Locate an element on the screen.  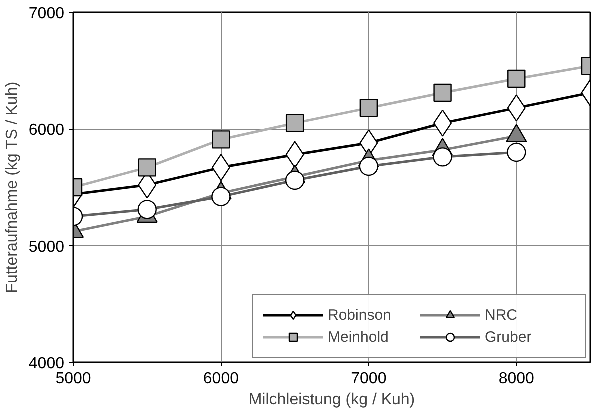
x-axis-title: Milchleistung (kg / Kuh) is located at coordinates (332, 400).